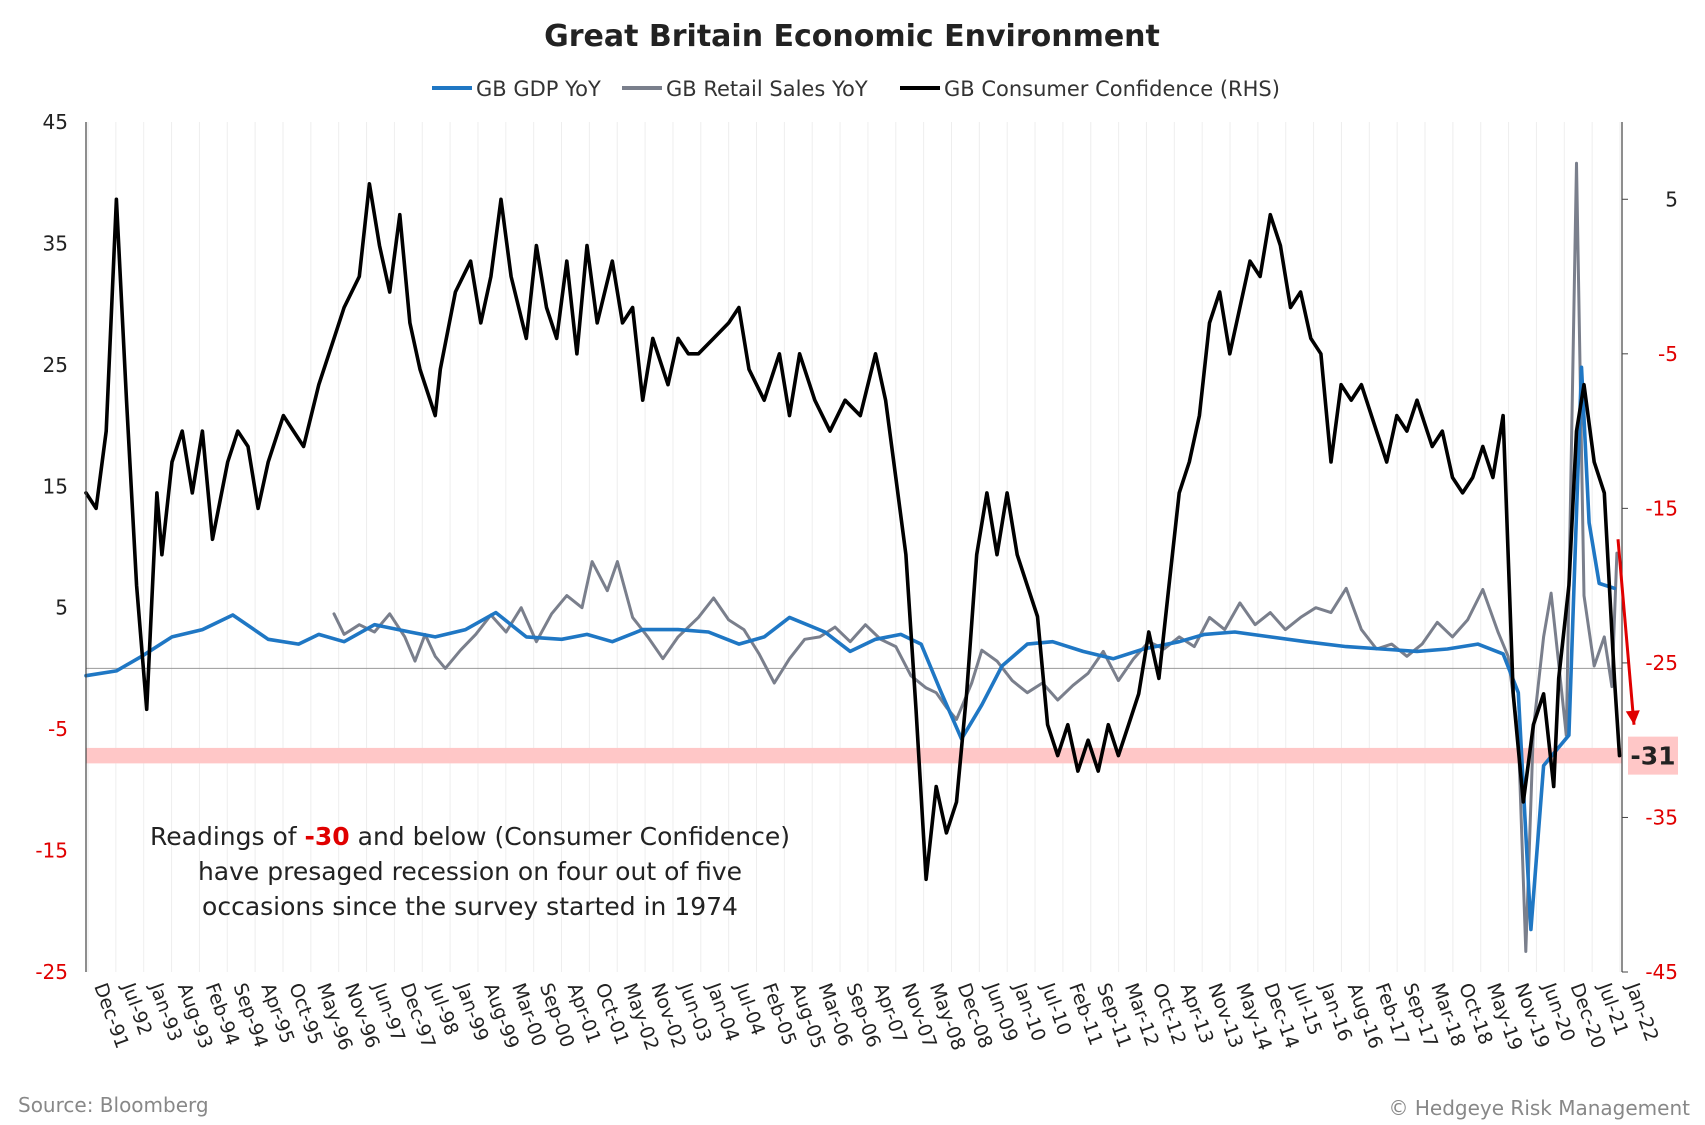 The width and height of the screenshot is (1705, 1125). What do you see at coordinates (1668, 354) in the screenshot?
I see `right-tick-label: -5` at bounding box center [1668, 354].